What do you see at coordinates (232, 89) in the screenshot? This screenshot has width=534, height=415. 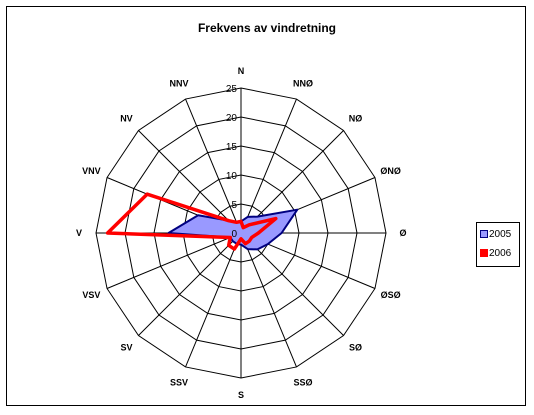 I see `tick-label: 25` at bounding box center [232, 89].